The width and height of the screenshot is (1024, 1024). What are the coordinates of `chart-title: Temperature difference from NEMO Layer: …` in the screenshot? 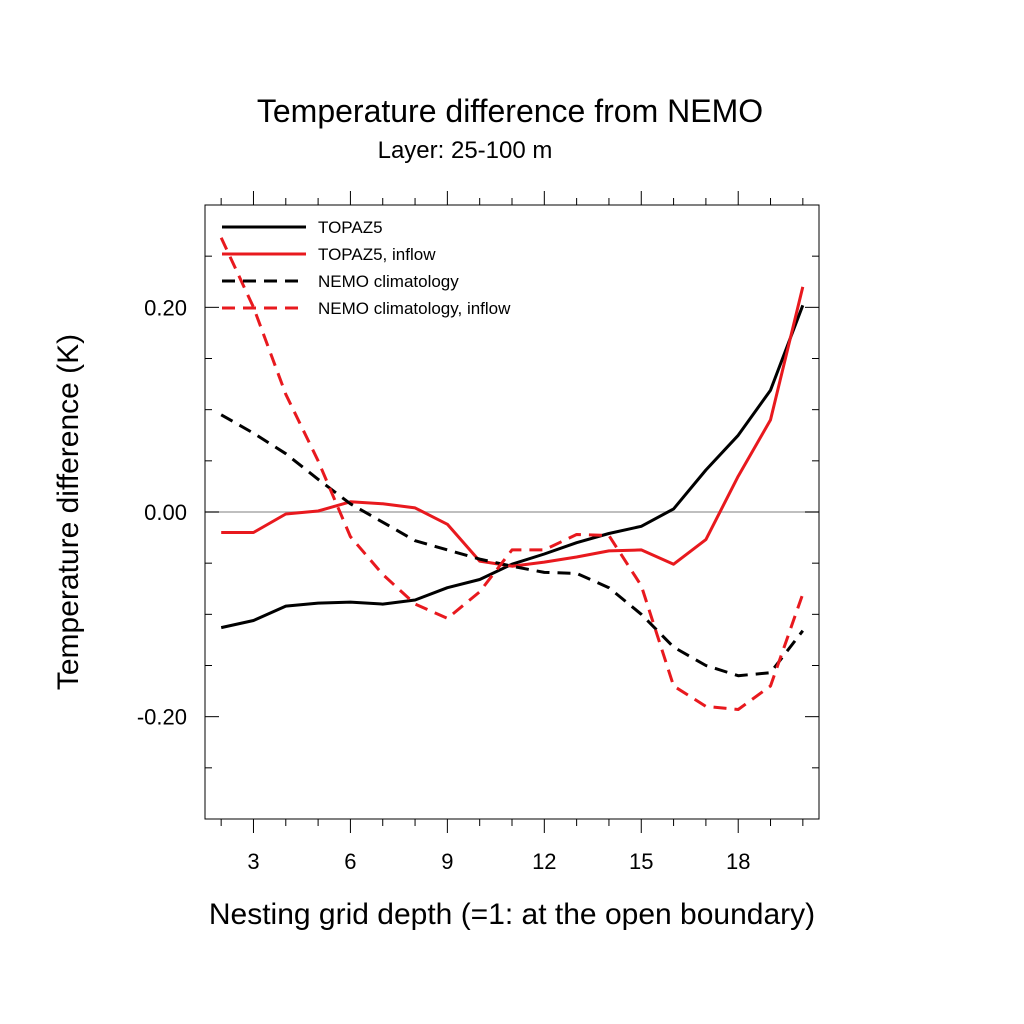 It's located at (510, 128).